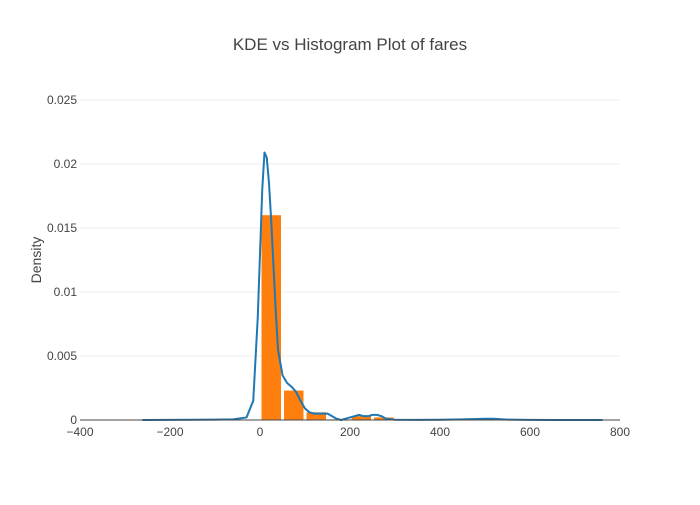 This screenshot has width=700, height=505. I want to click on chart-title: KDE vs Histogram Plot of fares, so click(350, 44).